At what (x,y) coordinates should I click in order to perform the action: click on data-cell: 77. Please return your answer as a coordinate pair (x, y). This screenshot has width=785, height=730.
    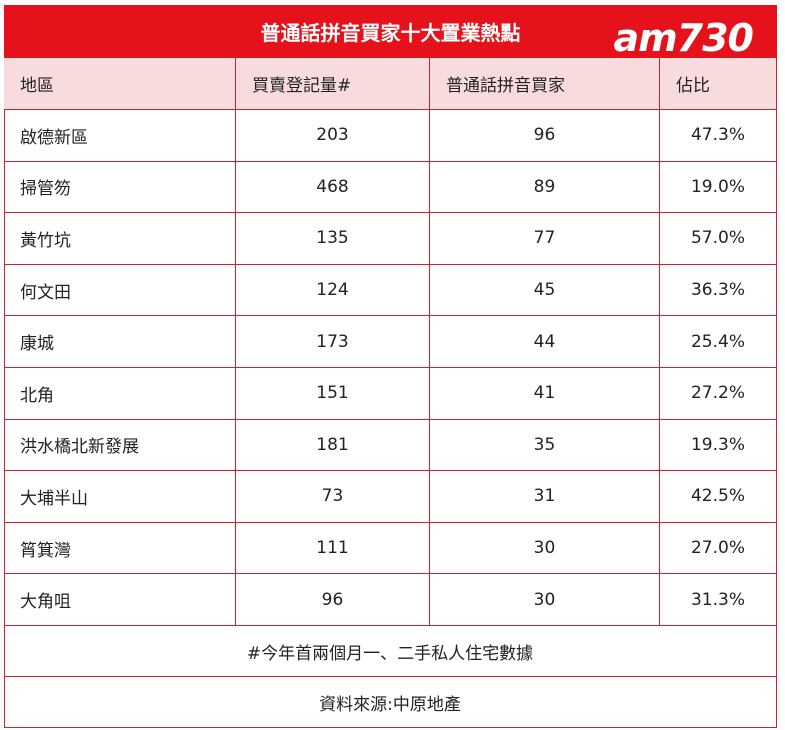
    Looking at the image, I should click on (545, 239).